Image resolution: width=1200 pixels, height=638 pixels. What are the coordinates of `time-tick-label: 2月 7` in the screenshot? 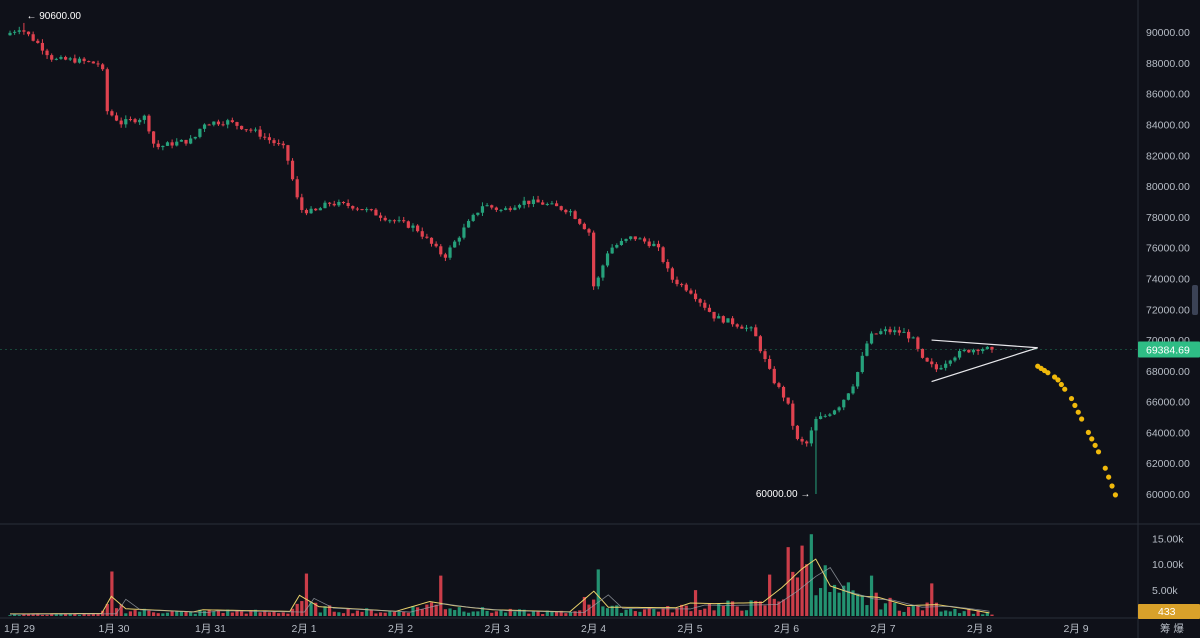 It's located at (883, 629).